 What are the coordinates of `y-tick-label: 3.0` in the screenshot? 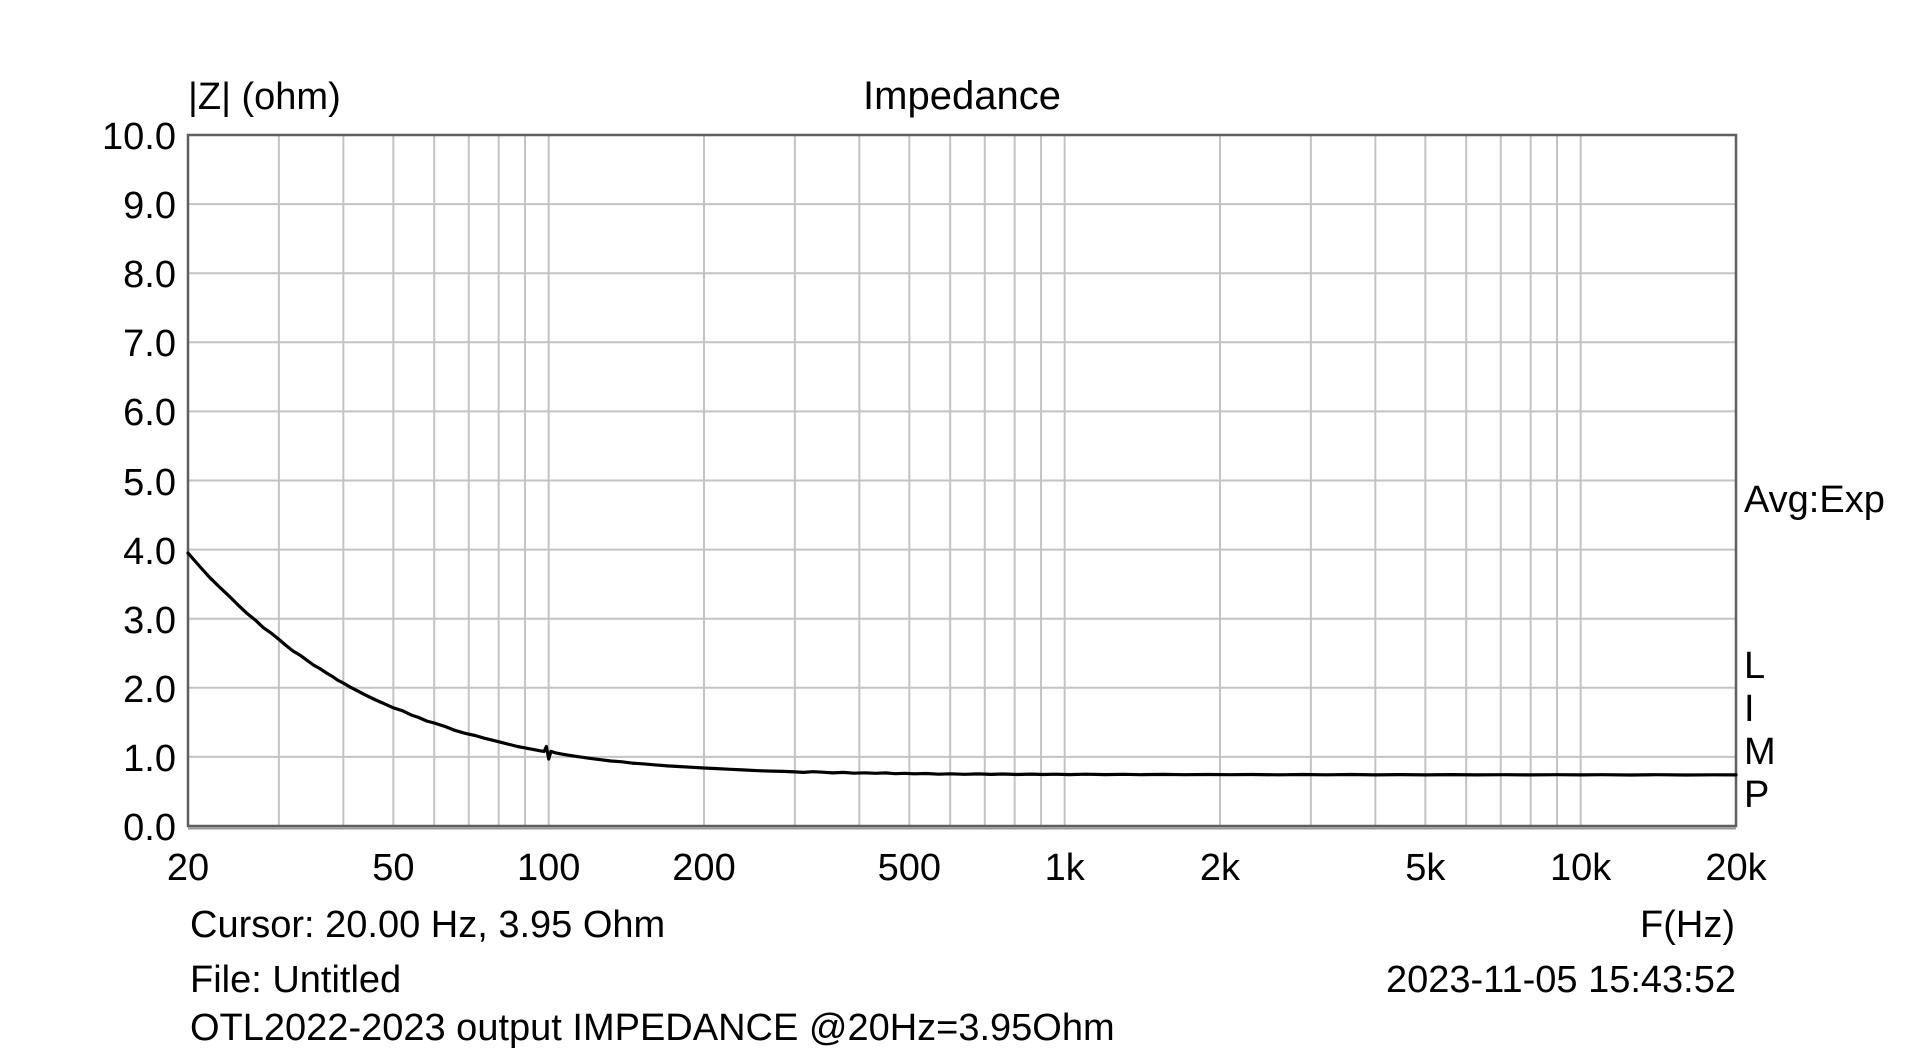 It's located at (149, 620).